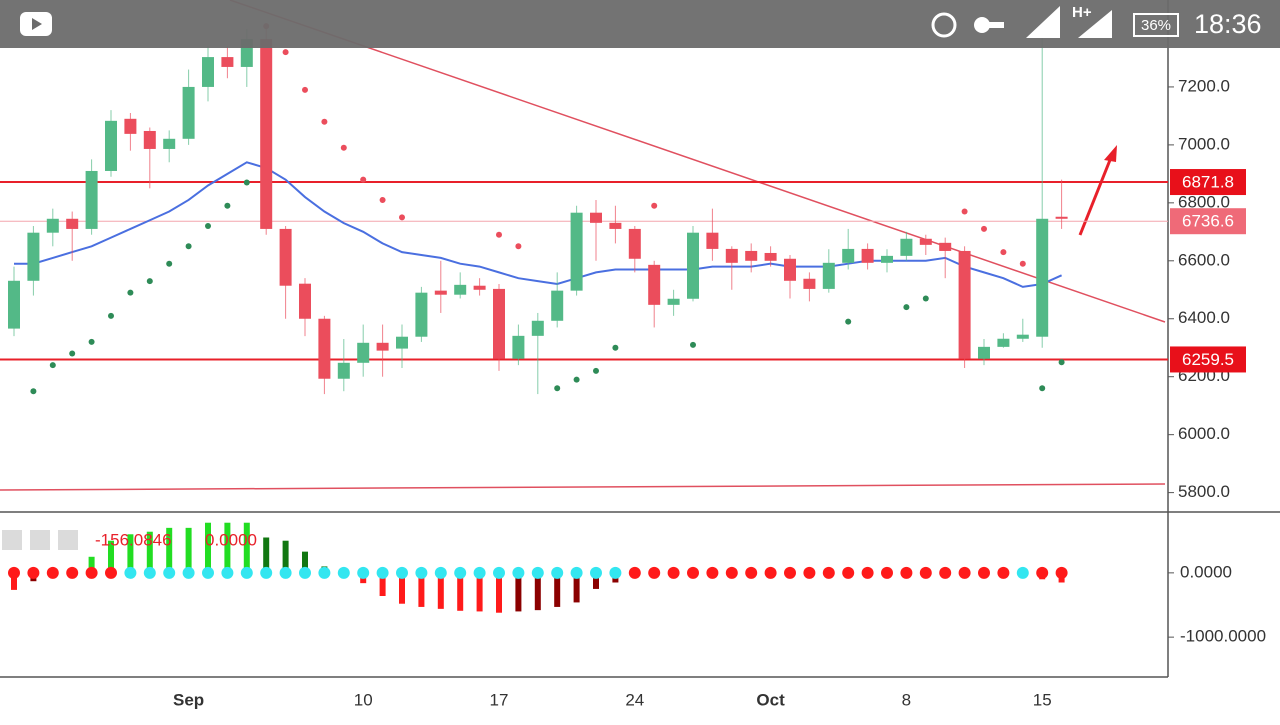  Describe the element at coordinates (1204, 85) in the screenshot. I see `y-tick-label: 7200.0` at that location.